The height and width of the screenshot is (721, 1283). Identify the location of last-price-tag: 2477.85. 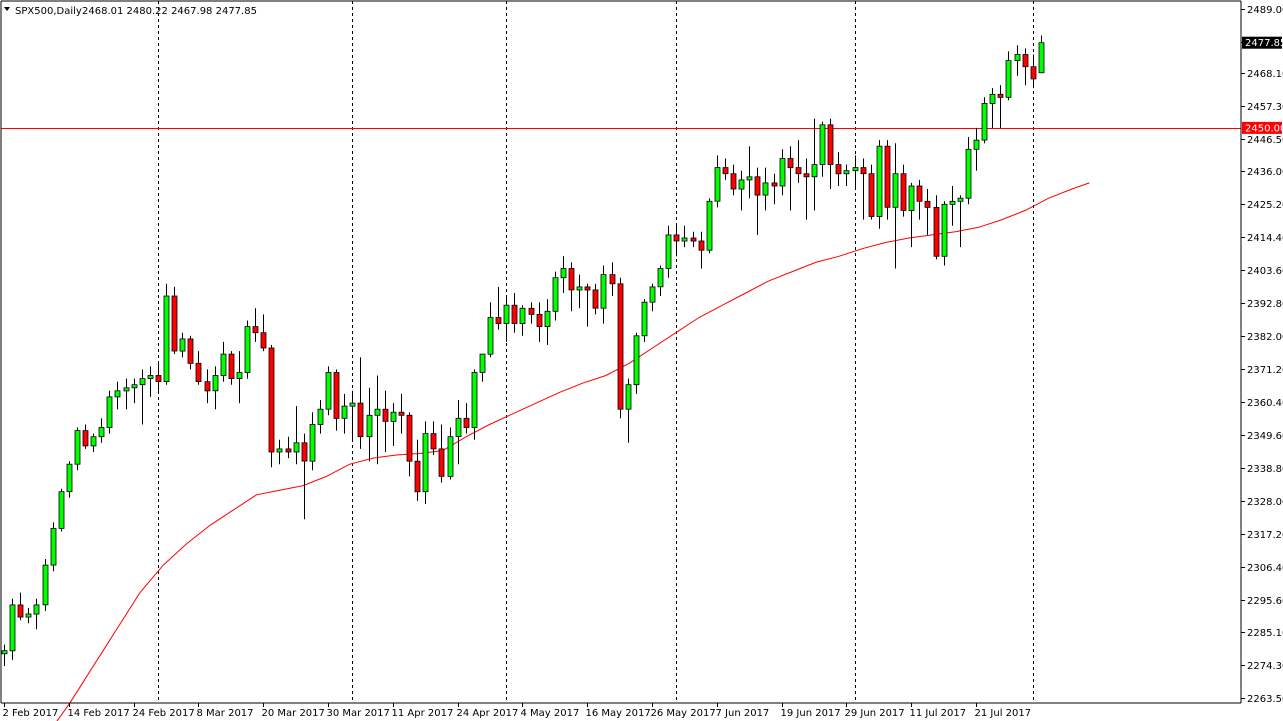
(1262, 42).